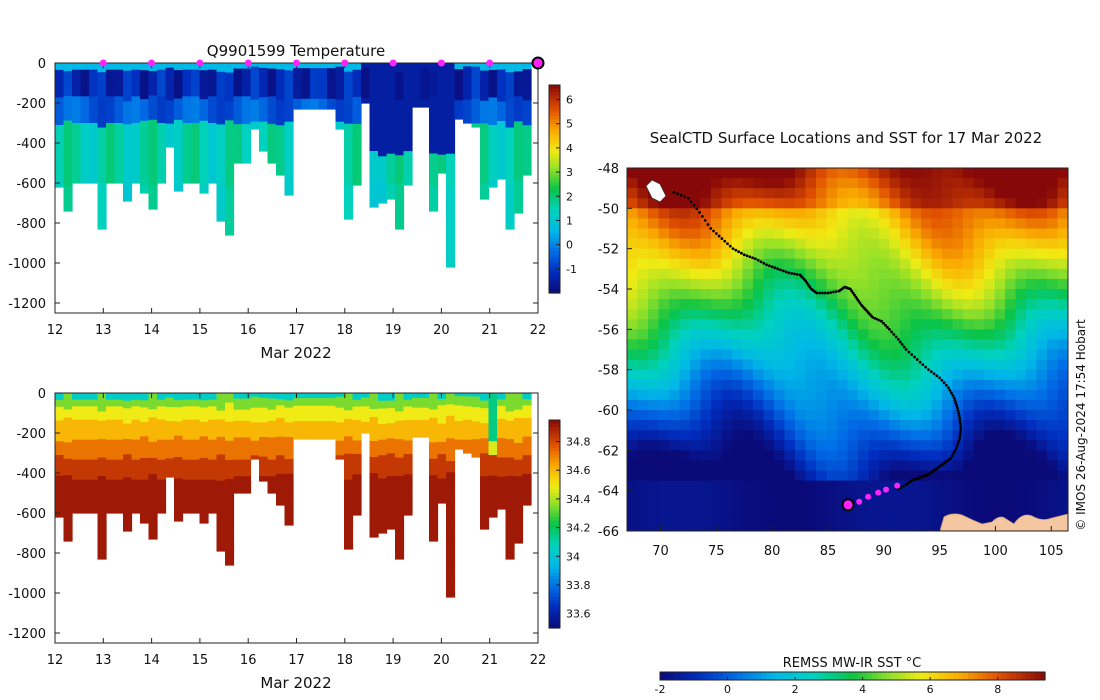  I want to click on track-point, so click(833, 292).